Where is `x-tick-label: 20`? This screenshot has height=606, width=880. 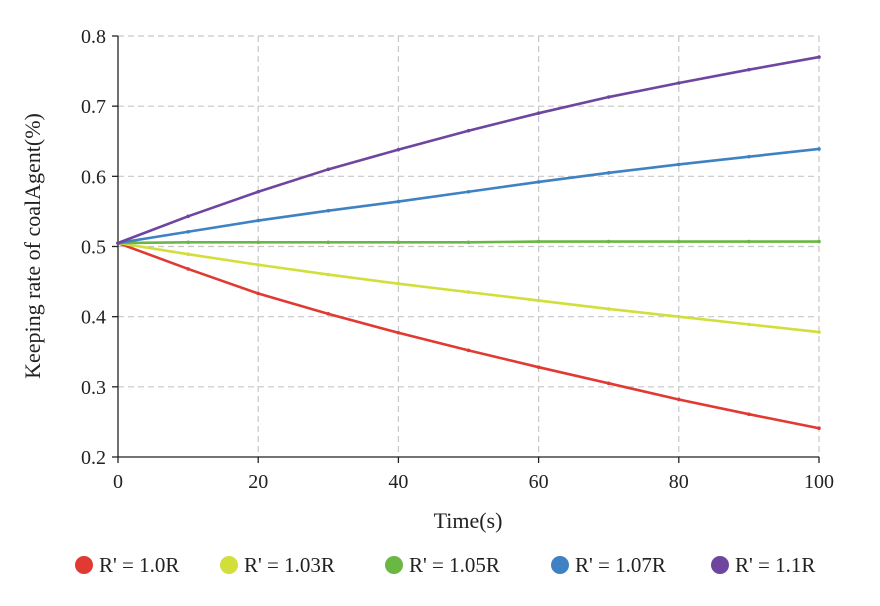 x-tick-label: 20 is located at coordinates (258, 482).